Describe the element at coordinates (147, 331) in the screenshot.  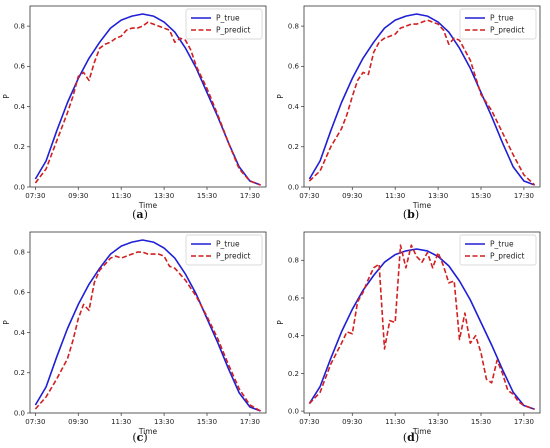
I see `series-line-p-predict` at that location.